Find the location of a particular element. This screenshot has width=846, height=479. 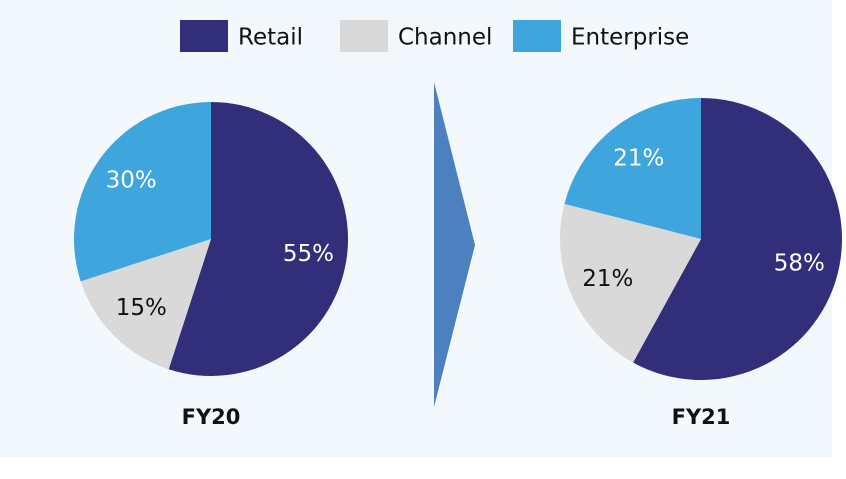

legend-label: Retail is located at coordinates (270, 38).